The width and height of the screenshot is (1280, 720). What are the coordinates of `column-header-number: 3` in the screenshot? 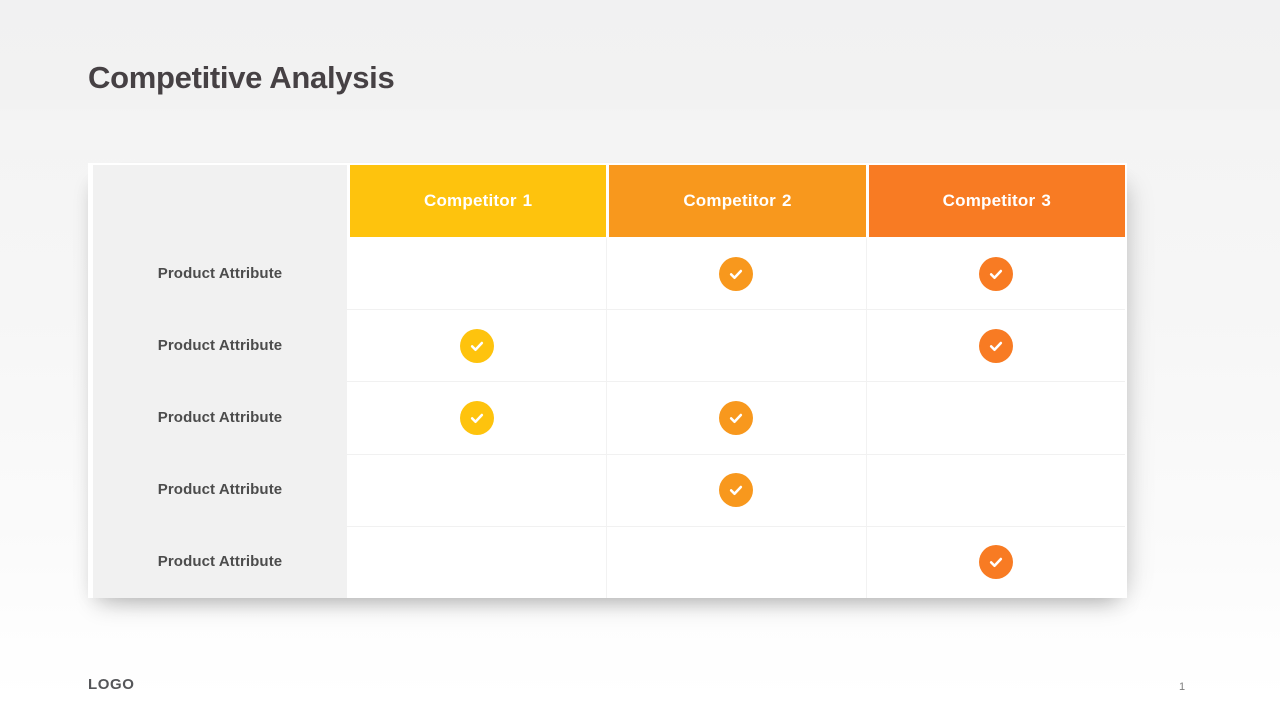 It's located at (1046, 200).